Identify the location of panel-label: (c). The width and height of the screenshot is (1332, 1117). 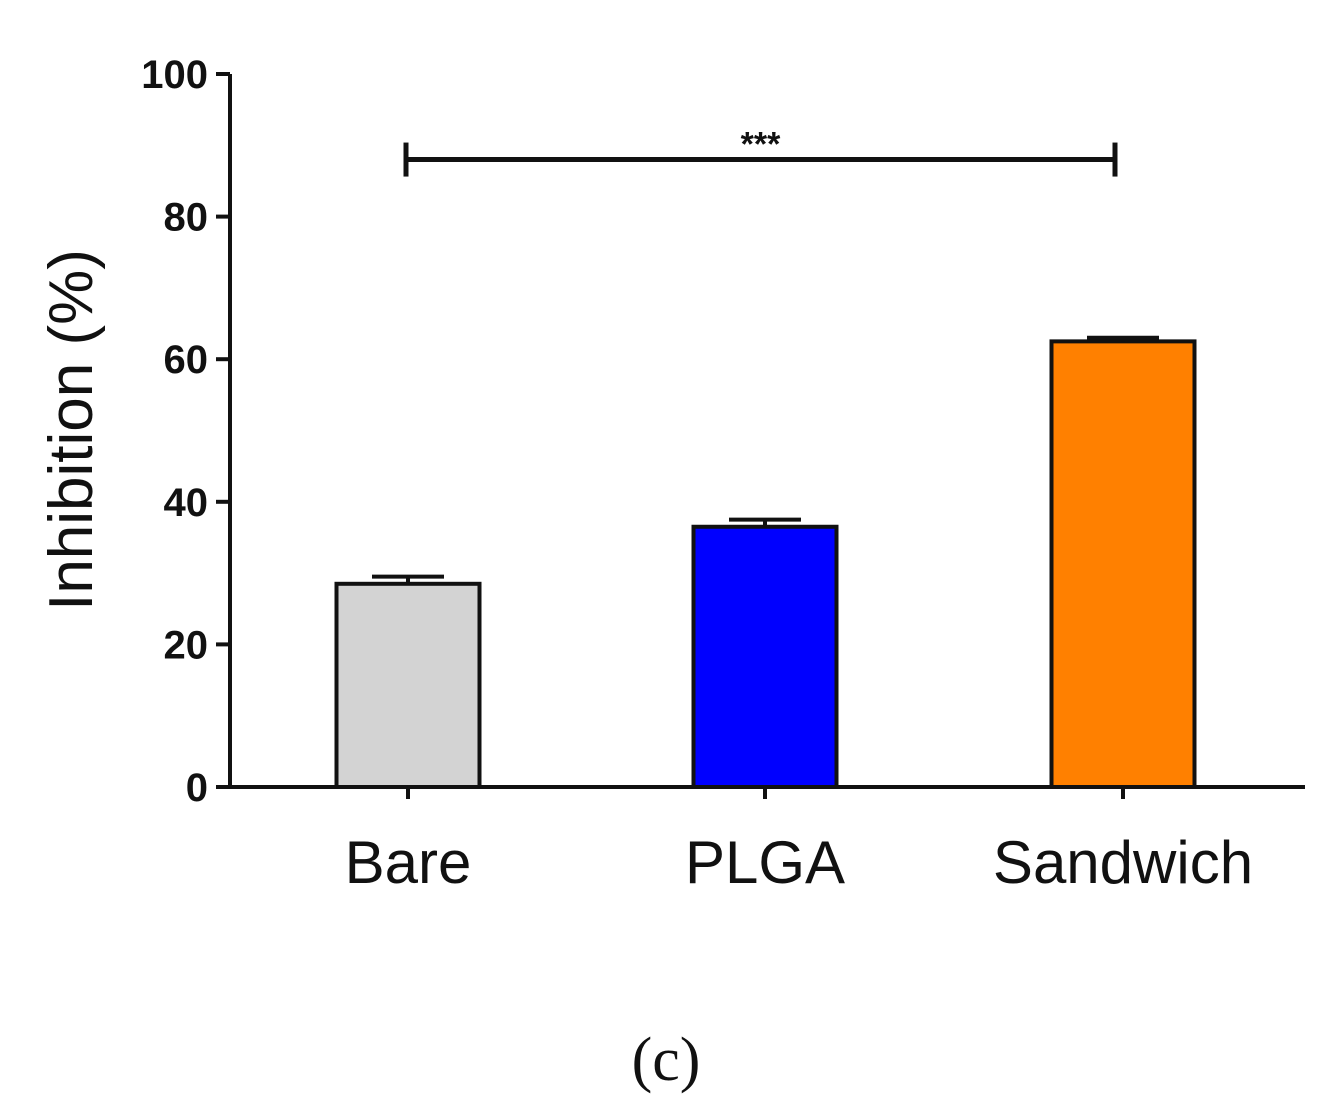
(666, 1060).